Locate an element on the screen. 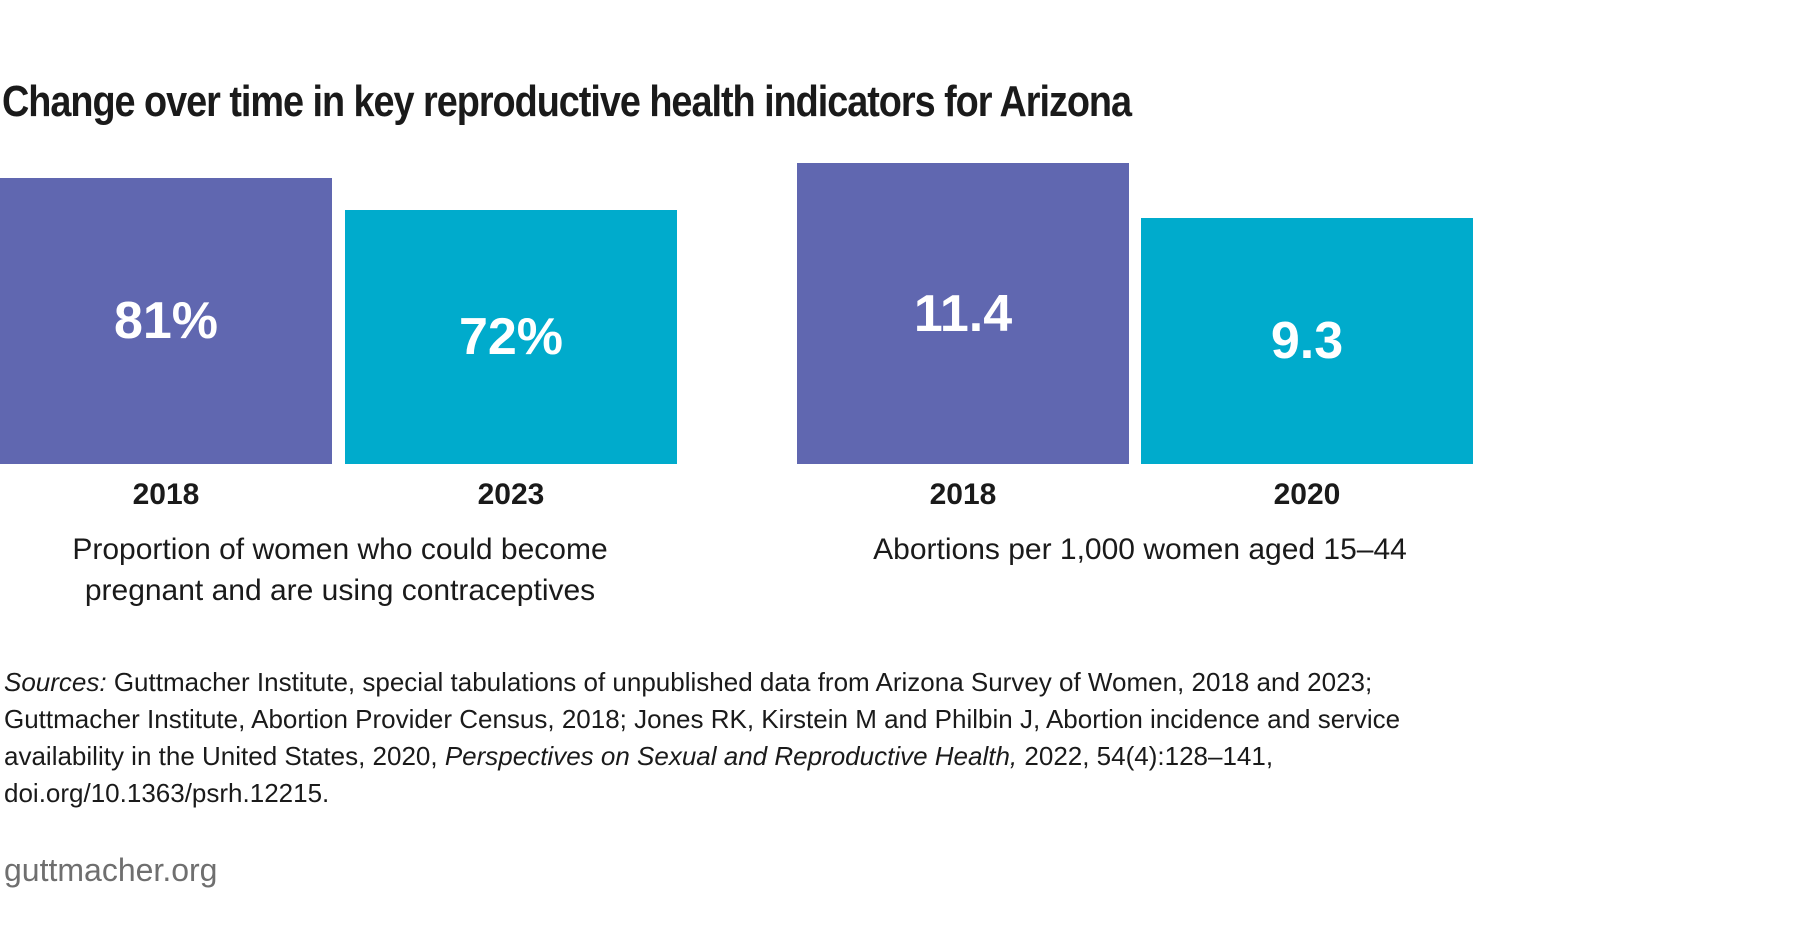 Image resolution: width=1800 pixels, height=932 pixels. year-tick-label: 2020 is located at coordinates (1307, 494).